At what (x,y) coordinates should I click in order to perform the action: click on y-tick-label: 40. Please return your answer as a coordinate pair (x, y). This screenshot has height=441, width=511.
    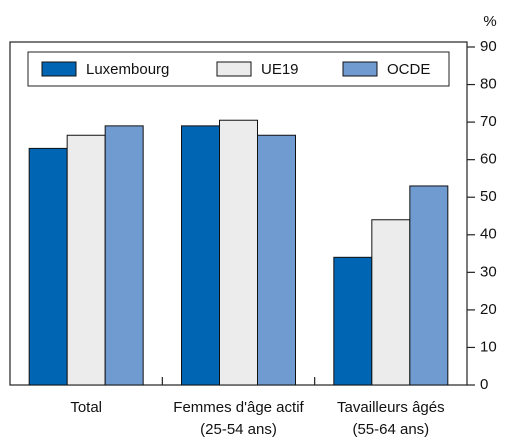
    Looking at the image, I should click on (488, 234).